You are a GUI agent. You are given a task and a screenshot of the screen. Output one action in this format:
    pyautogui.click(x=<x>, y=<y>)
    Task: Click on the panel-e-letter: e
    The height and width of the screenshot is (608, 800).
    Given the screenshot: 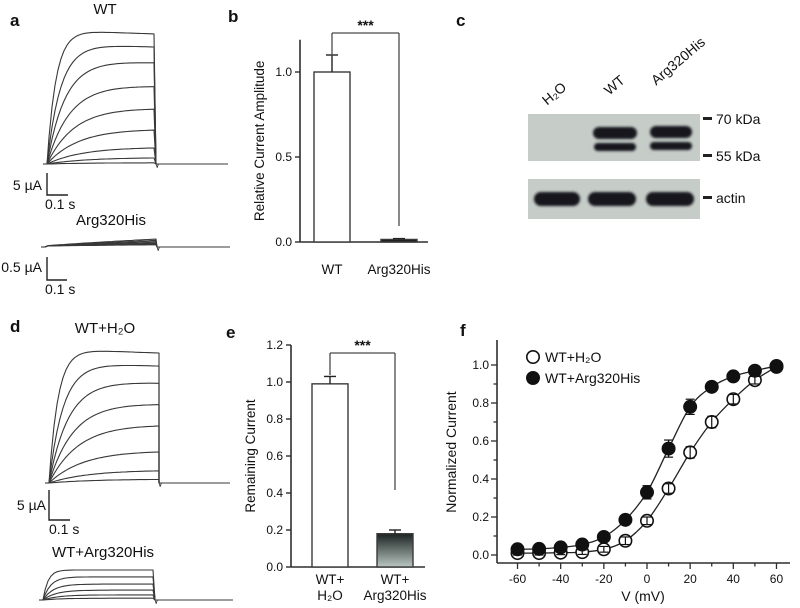 What is the action you would take?
    pyautogui.click(x=231, y=332)
    